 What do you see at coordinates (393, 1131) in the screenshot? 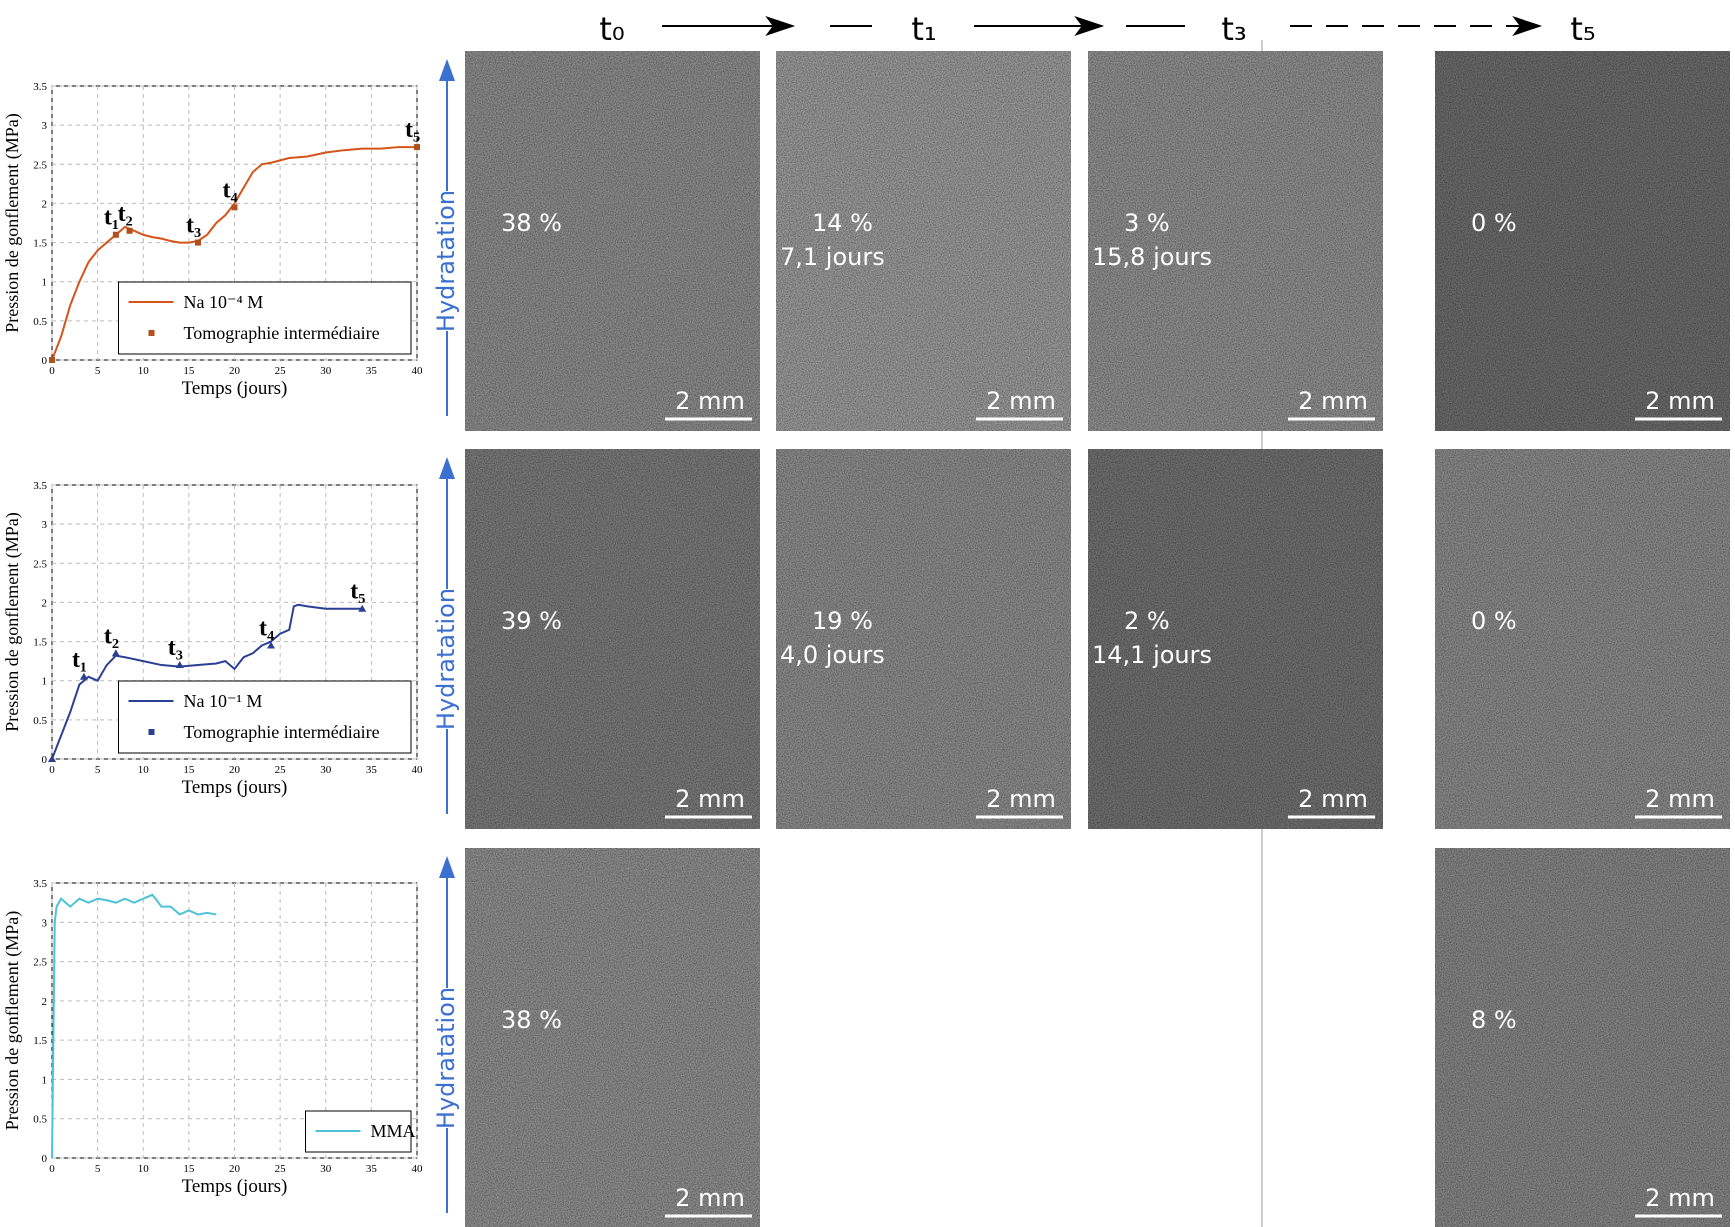
I see `legend-label: MMA` at bounding box center [393, 1131].